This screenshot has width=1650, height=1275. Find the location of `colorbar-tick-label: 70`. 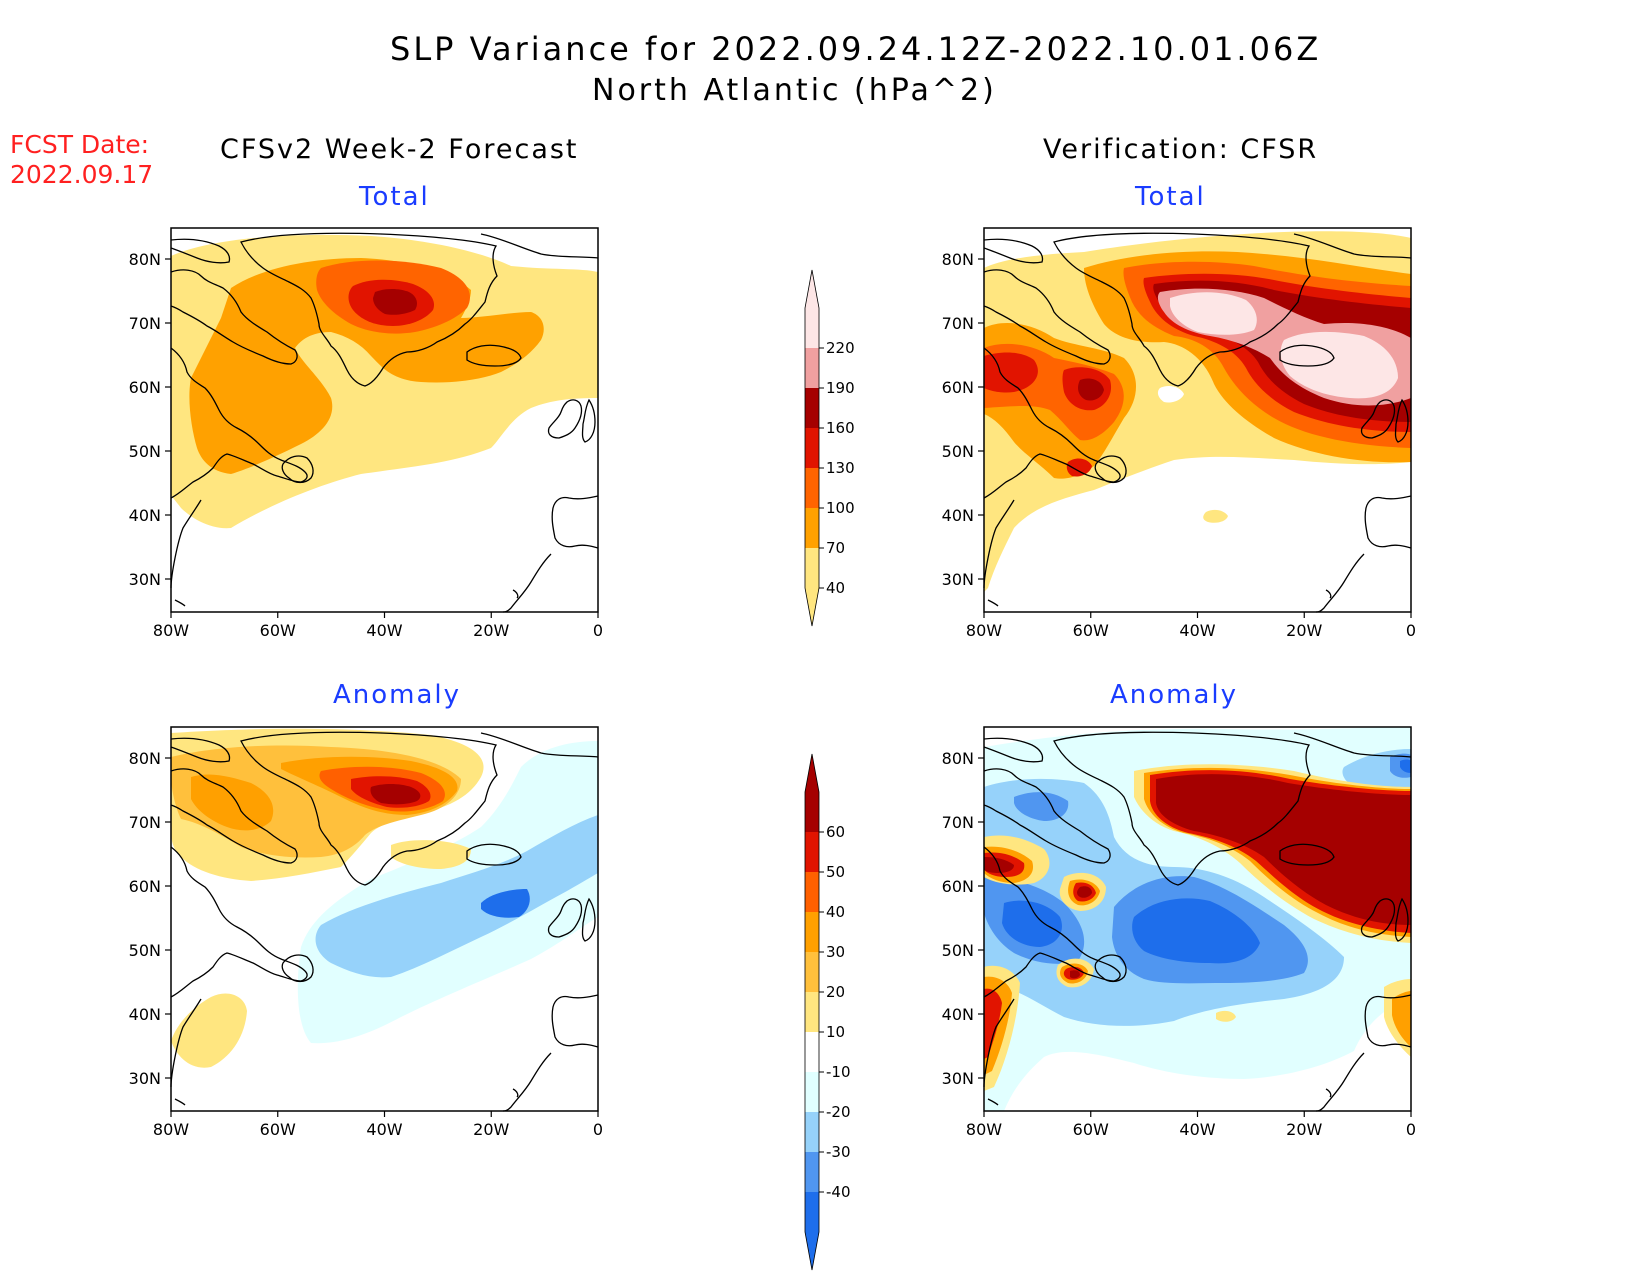

colorbar-tick-label: 70 is located at coordinates (835, 548).